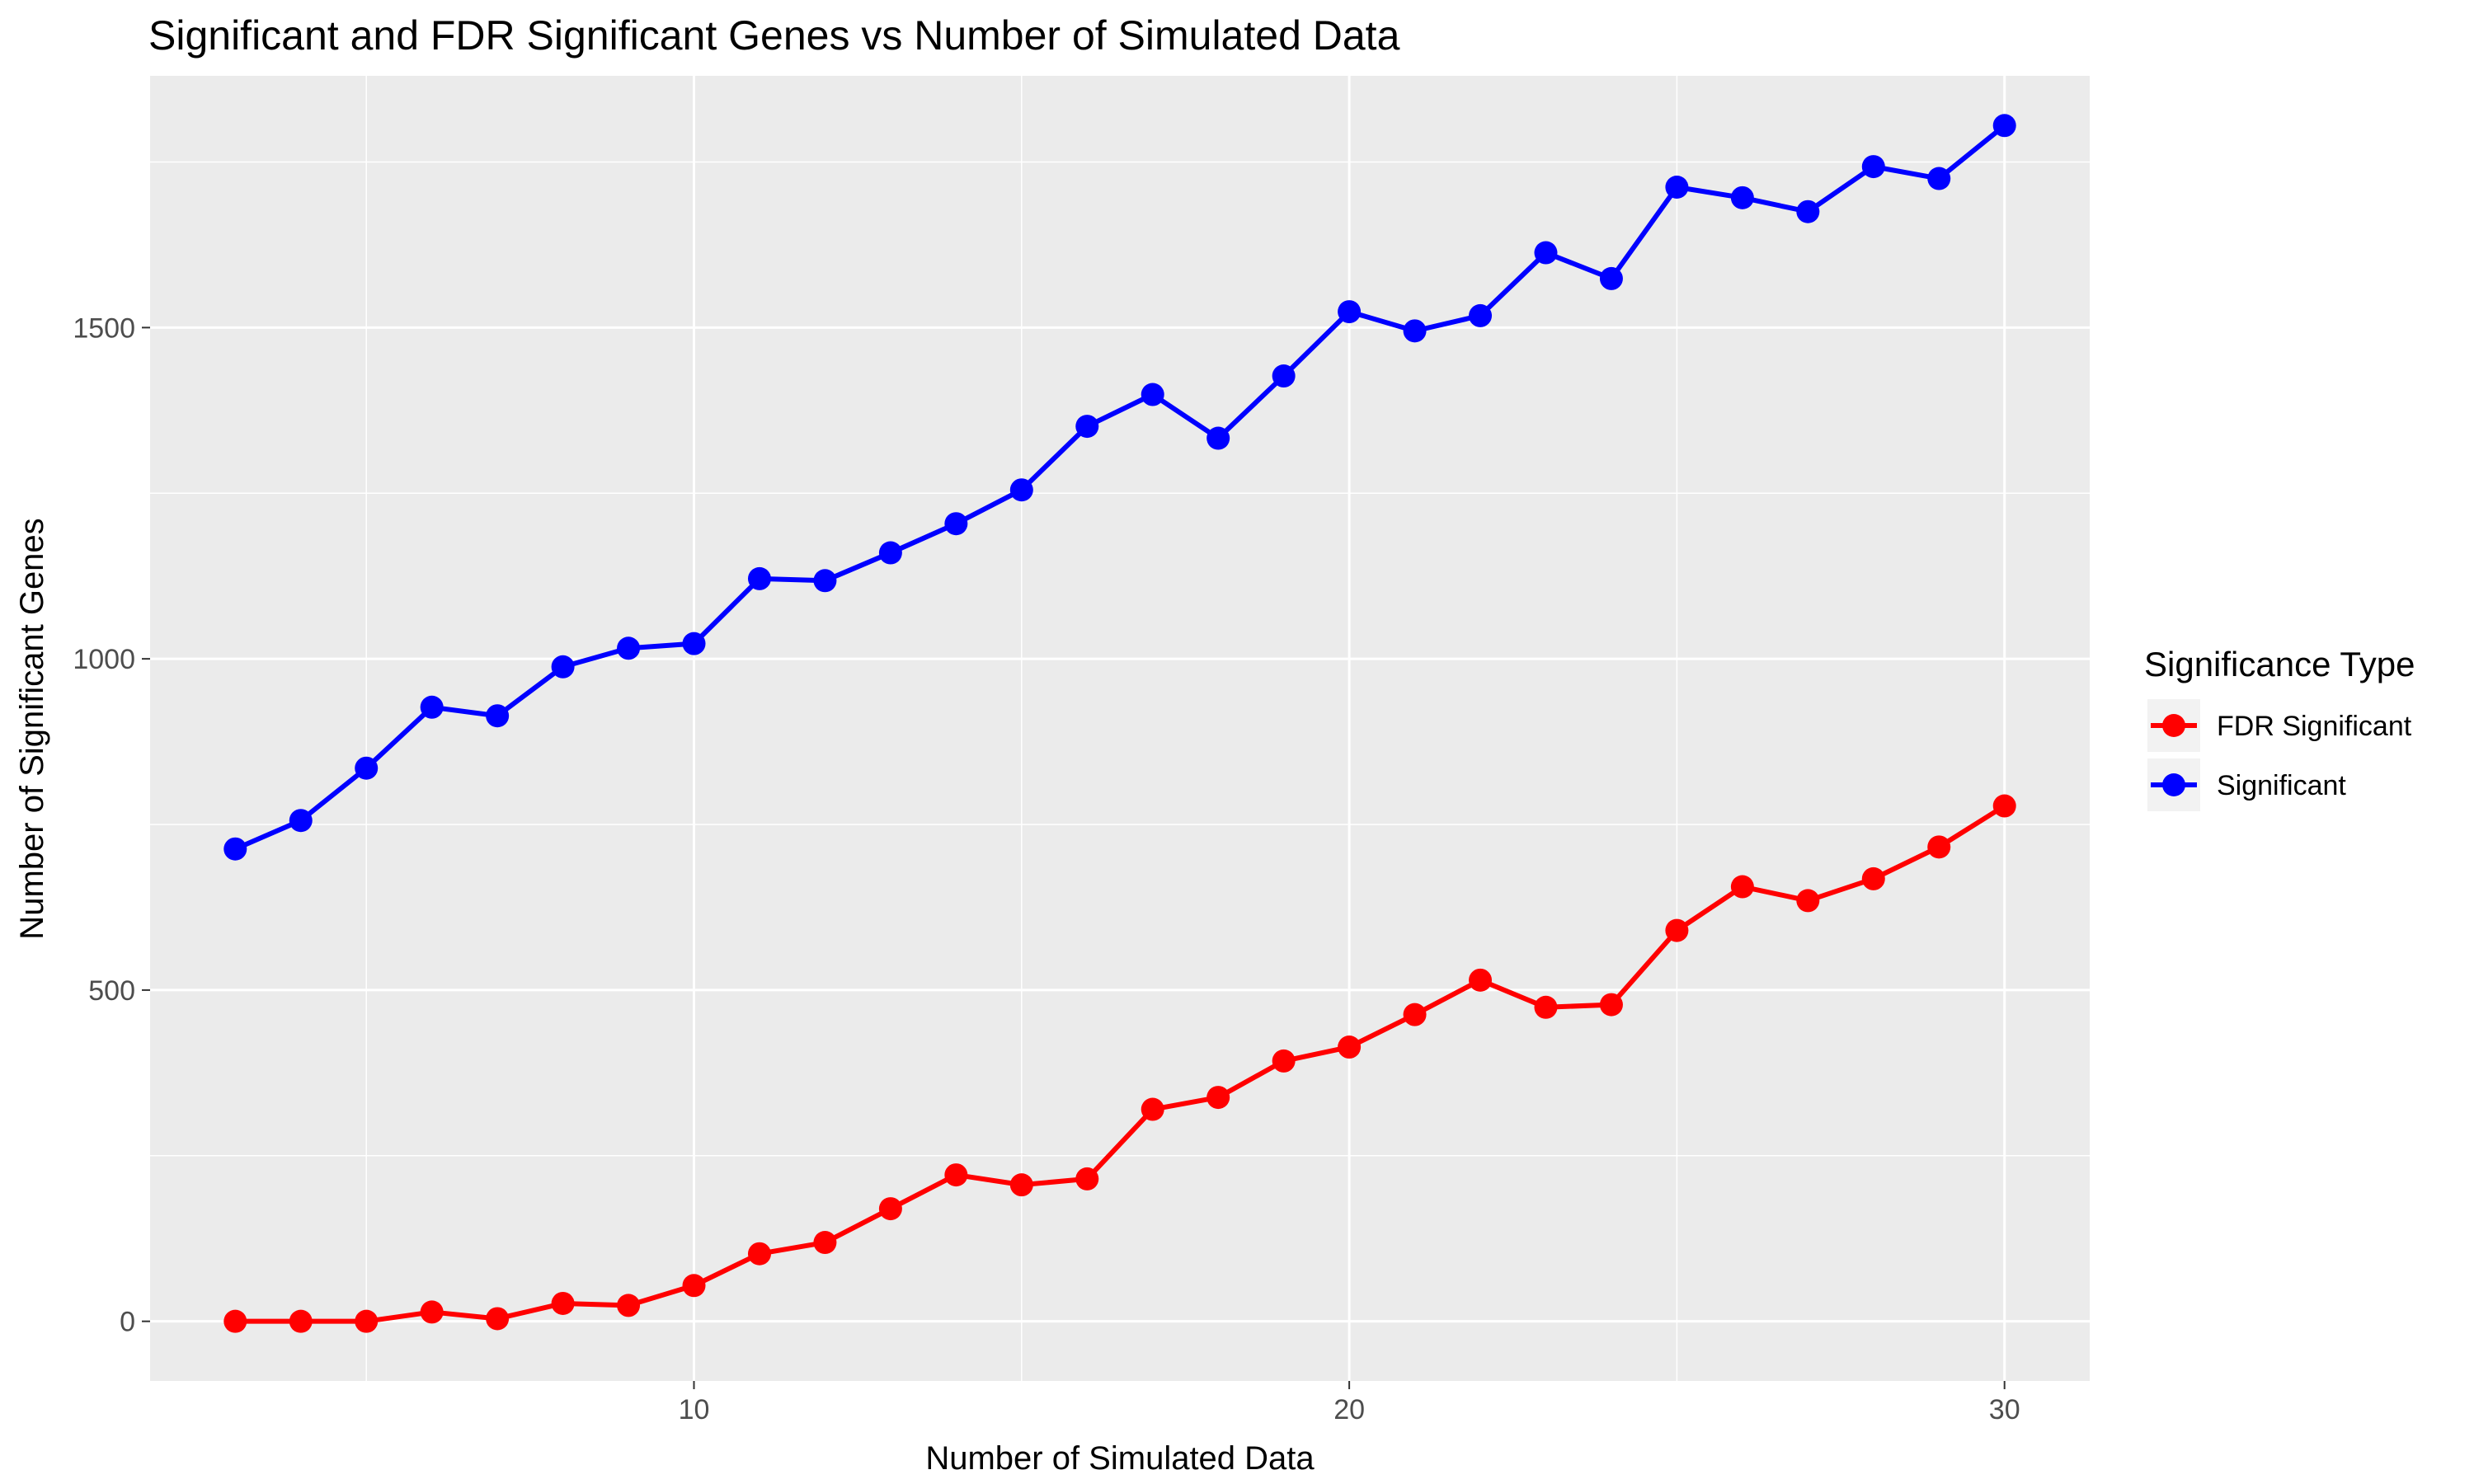 The image size is (2474, 1484). I want to click on x-axis-title: Number of Simulated Data, so click(1120, 1458).